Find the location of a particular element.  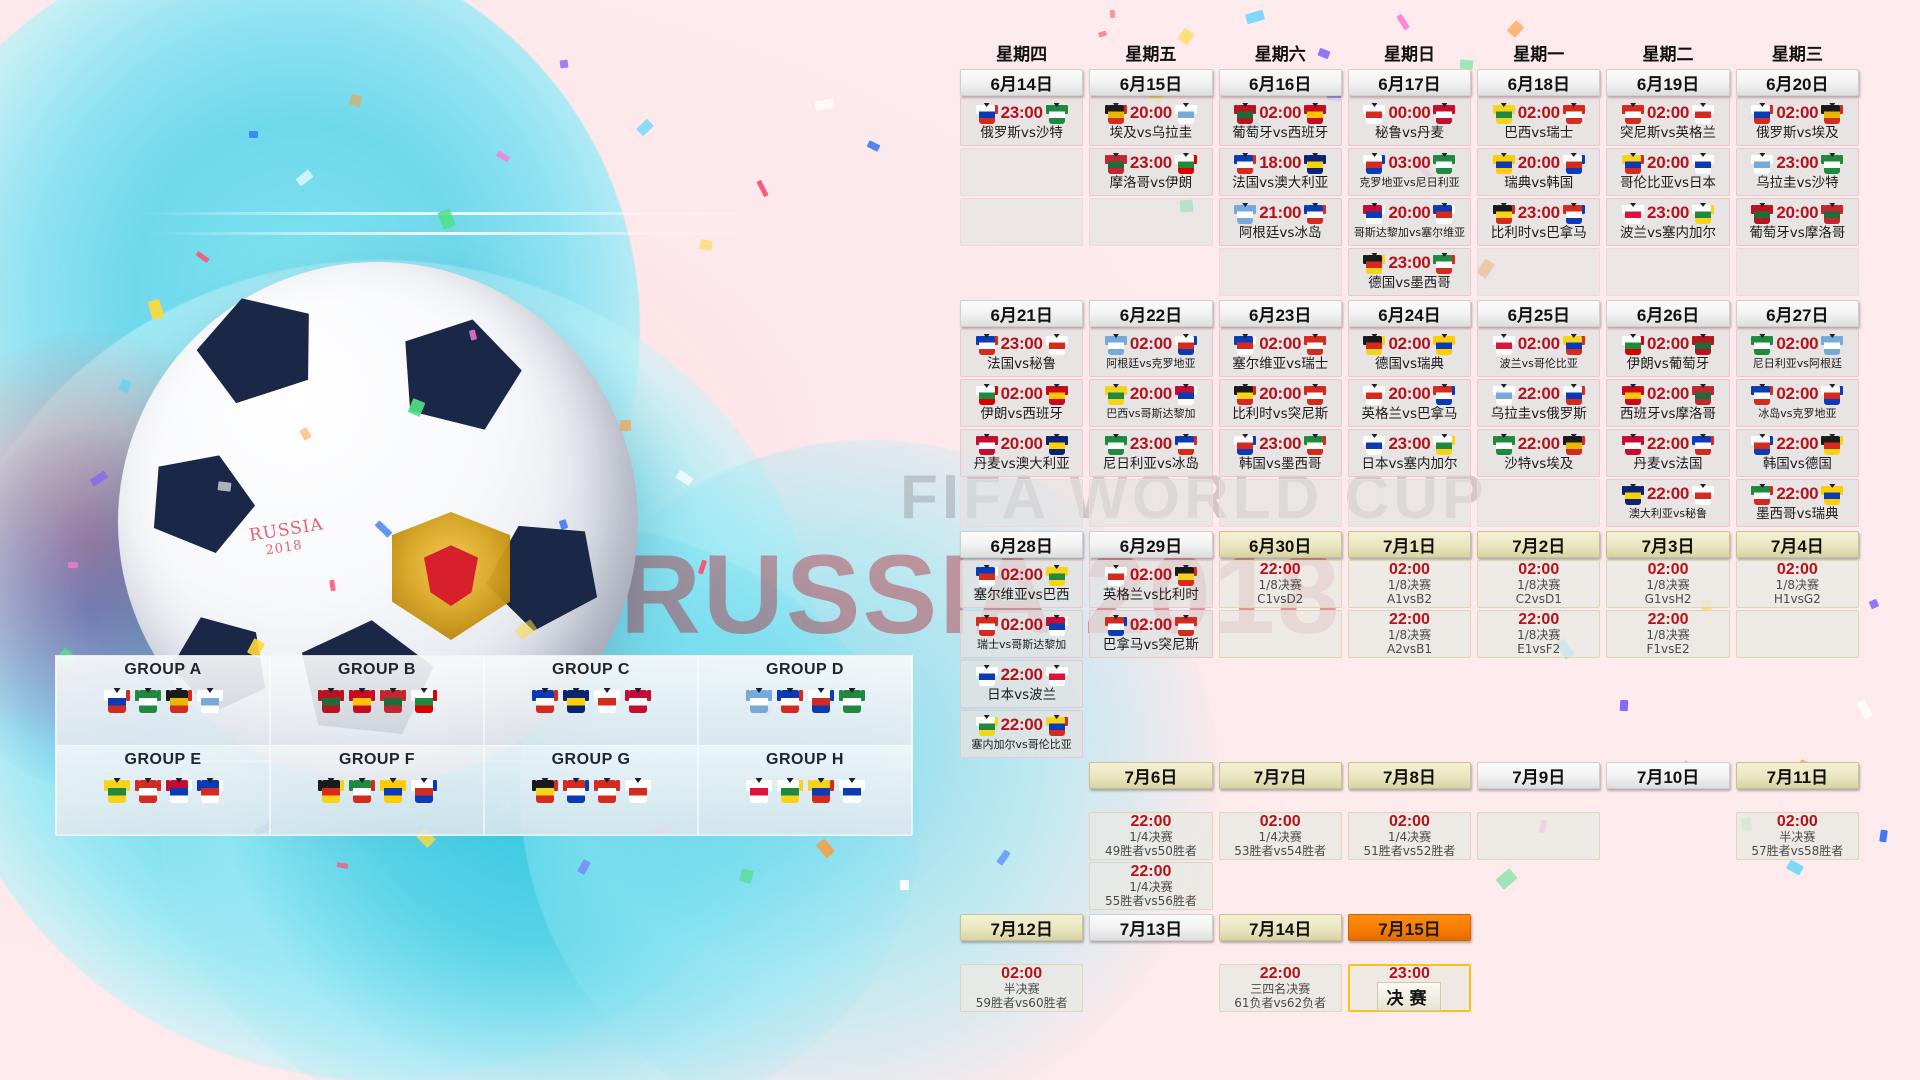

group-match-cell: 02:00 巴西vs瑞士 is located at coordinates (1539, 122).